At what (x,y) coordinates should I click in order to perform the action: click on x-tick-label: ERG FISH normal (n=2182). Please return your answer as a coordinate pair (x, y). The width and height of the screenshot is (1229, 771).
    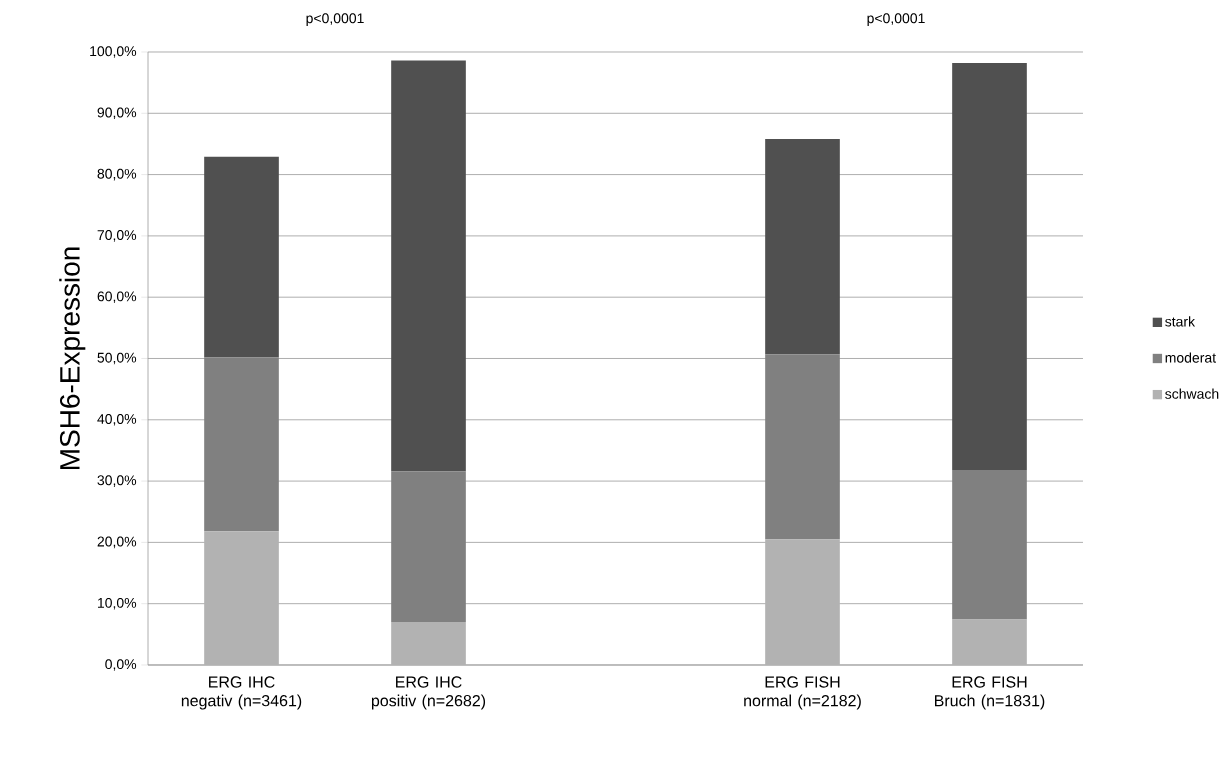
    Looking at the image, I should click on (802, 693).